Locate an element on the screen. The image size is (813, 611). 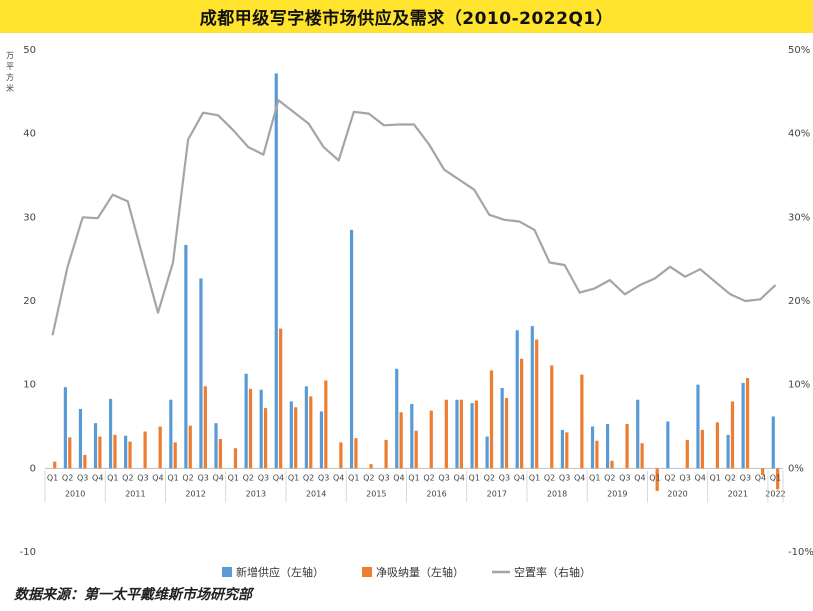
y2-tick-label: 20% is located at coordinates (799, 301).